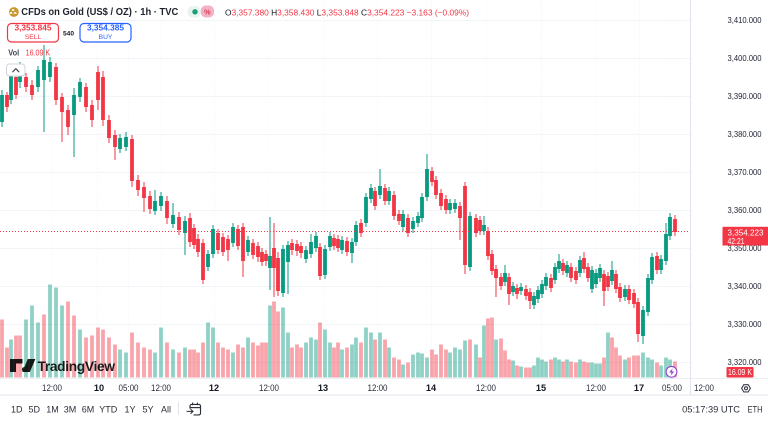  What do you see at coordinates (745, 96) in the screenshot?
I see `svg-text: 3,390.000` at bounding box center [745, 96].